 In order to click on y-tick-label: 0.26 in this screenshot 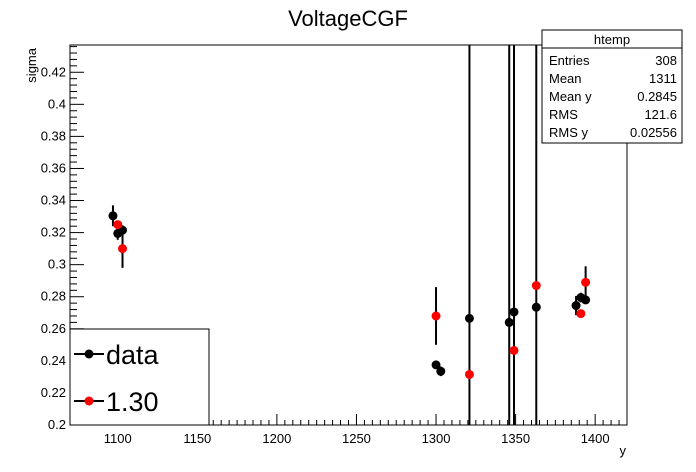, I will do `click(53, 328)`.